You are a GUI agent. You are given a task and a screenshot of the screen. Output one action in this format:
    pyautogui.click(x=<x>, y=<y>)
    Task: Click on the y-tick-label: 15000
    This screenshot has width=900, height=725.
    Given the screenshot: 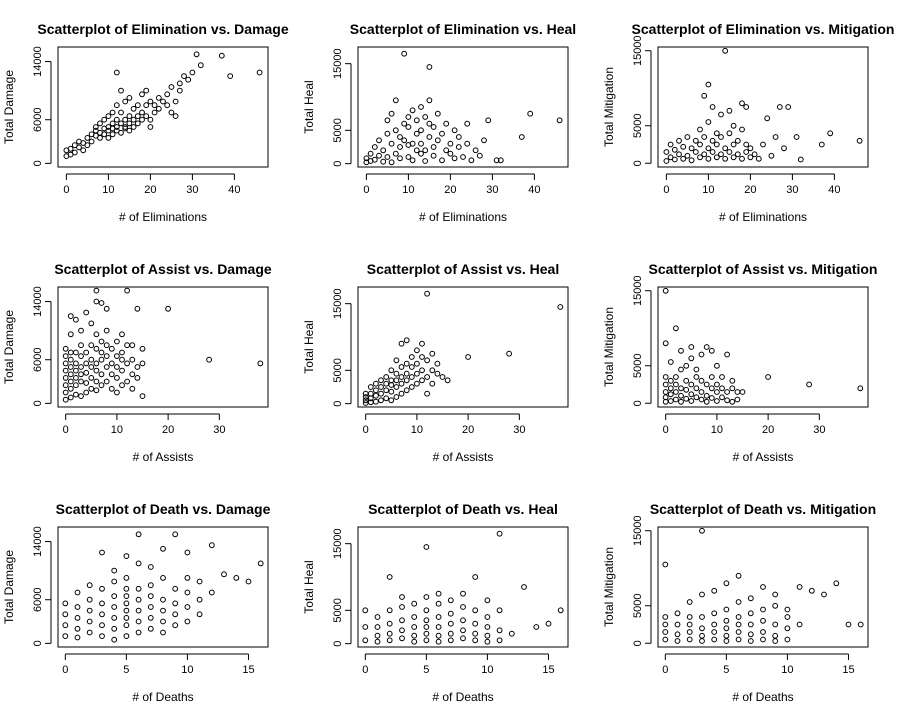 What is the action you would take?
    pyautogui.click(x=338, y=63)
    